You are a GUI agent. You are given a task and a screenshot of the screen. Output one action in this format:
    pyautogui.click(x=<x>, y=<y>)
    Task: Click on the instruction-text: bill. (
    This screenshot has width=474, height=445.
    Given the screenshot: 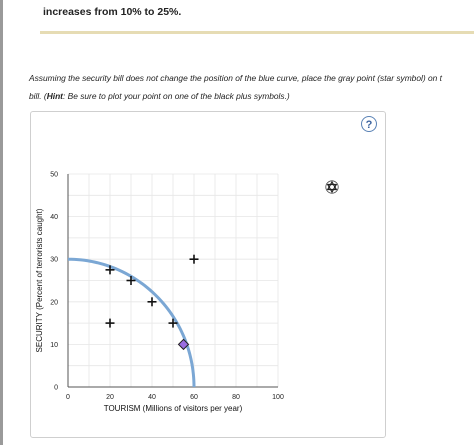 What is the action you would take?
    pyautogui.click(x=38, y=96)
    